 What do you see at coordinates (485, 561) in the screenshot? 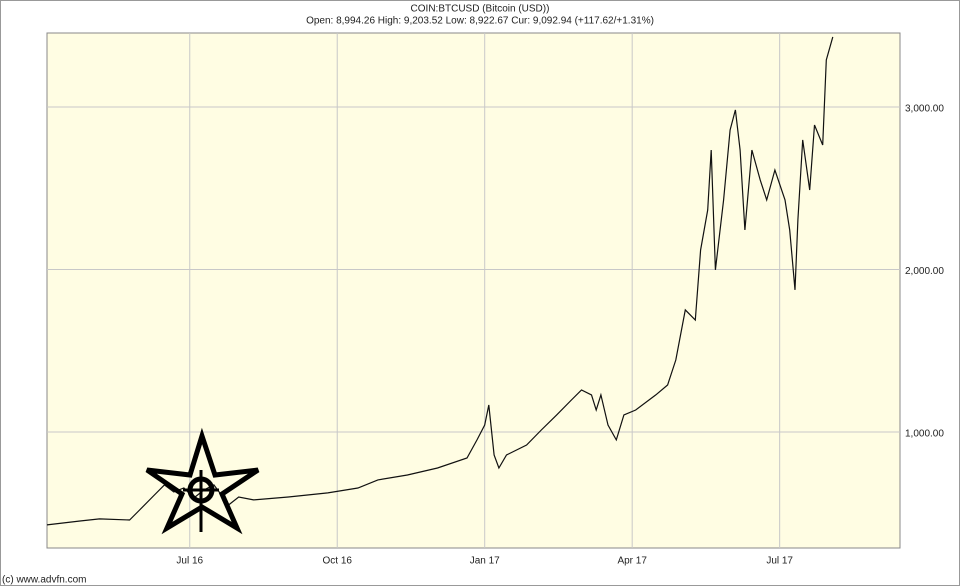
I see `x-tick-label: Jan 17` at bounding box center [485, 561].